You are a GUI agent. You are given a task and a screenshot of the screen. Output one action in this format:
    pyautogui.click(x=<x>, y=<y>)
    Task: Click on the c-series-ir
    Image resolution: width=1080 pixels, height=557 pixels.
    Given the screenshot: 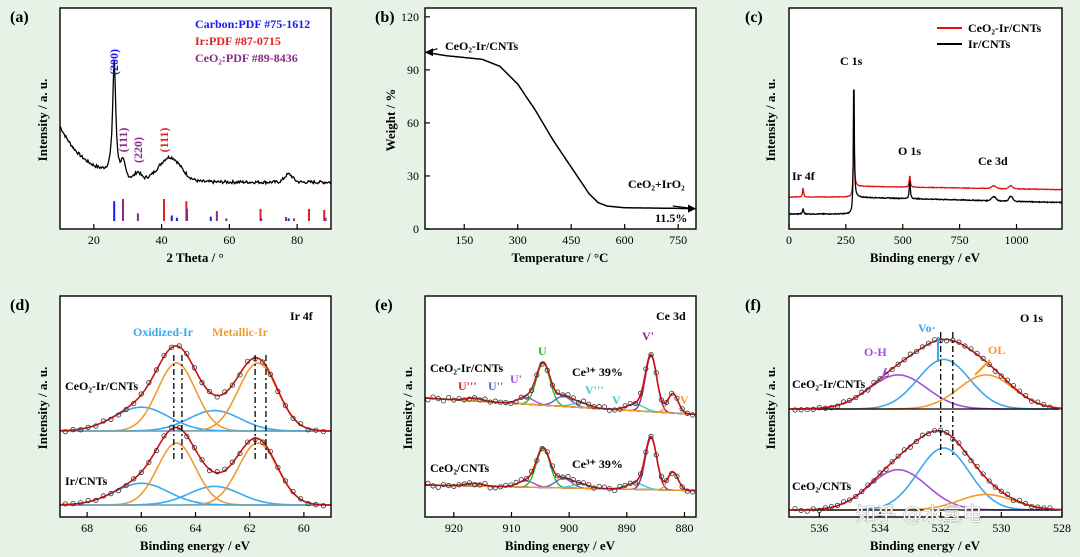 What is the action you would take?
    pyautogui.click(x=925, y=152)
    